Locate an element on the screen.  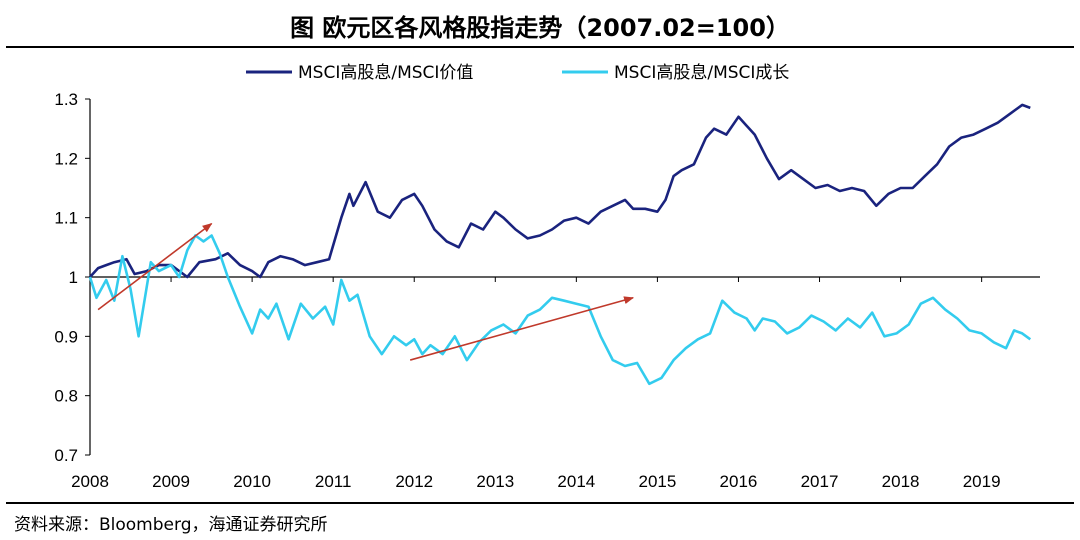
x-tick-label: 2015 is located at coordinates (657, 481).